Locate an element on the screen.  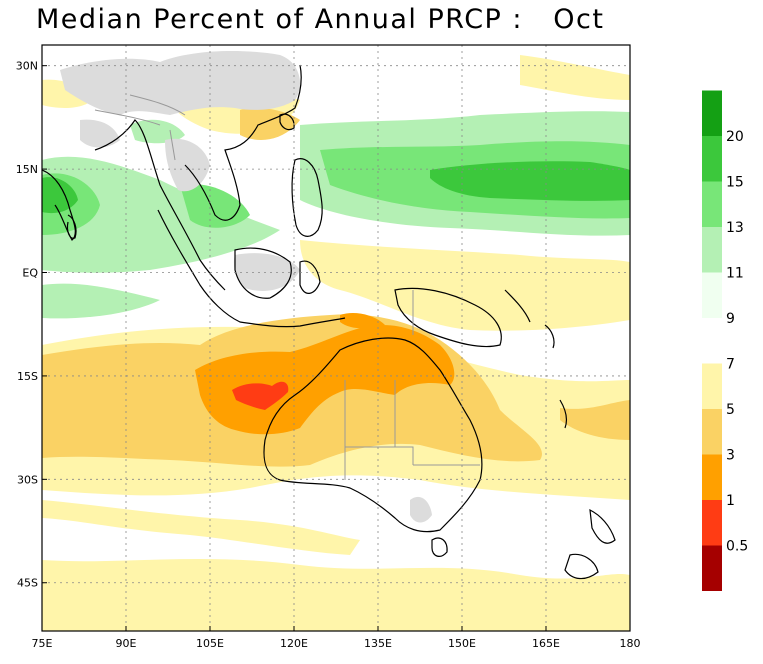
colorbar-label: 0.5 is located at coordinates (737, 547).